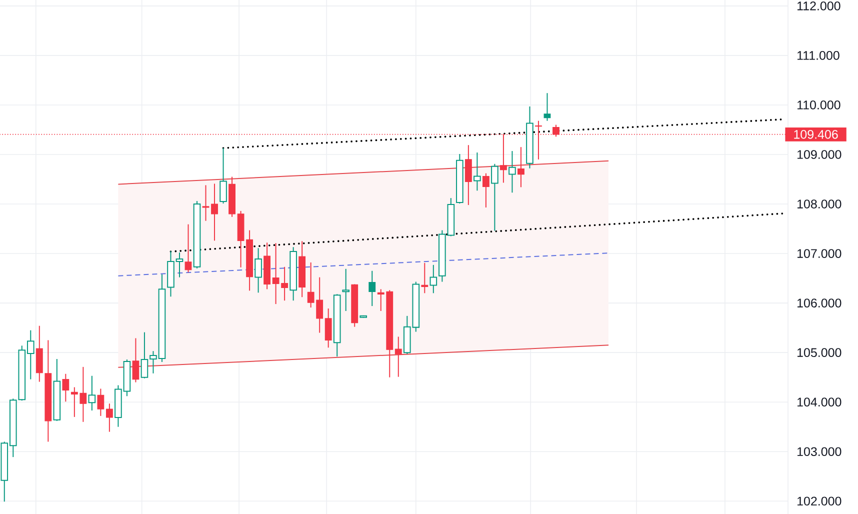 The width and height of the screenshot is (858, 514). Describe the element at coordinates (819, 154) in the screenshot. I see `y-tick-label: 109.000` at that location.